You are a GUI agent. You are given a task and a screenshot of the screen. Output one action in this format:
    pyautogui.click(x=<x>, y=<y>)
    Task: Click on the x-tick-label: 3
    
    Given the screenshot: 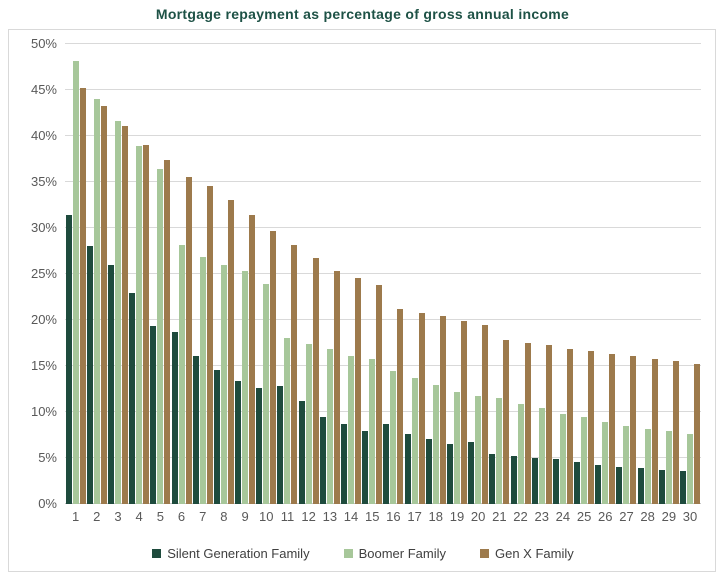 What is the action you would take?
    pyautogui.click(x=118, y=516)
    